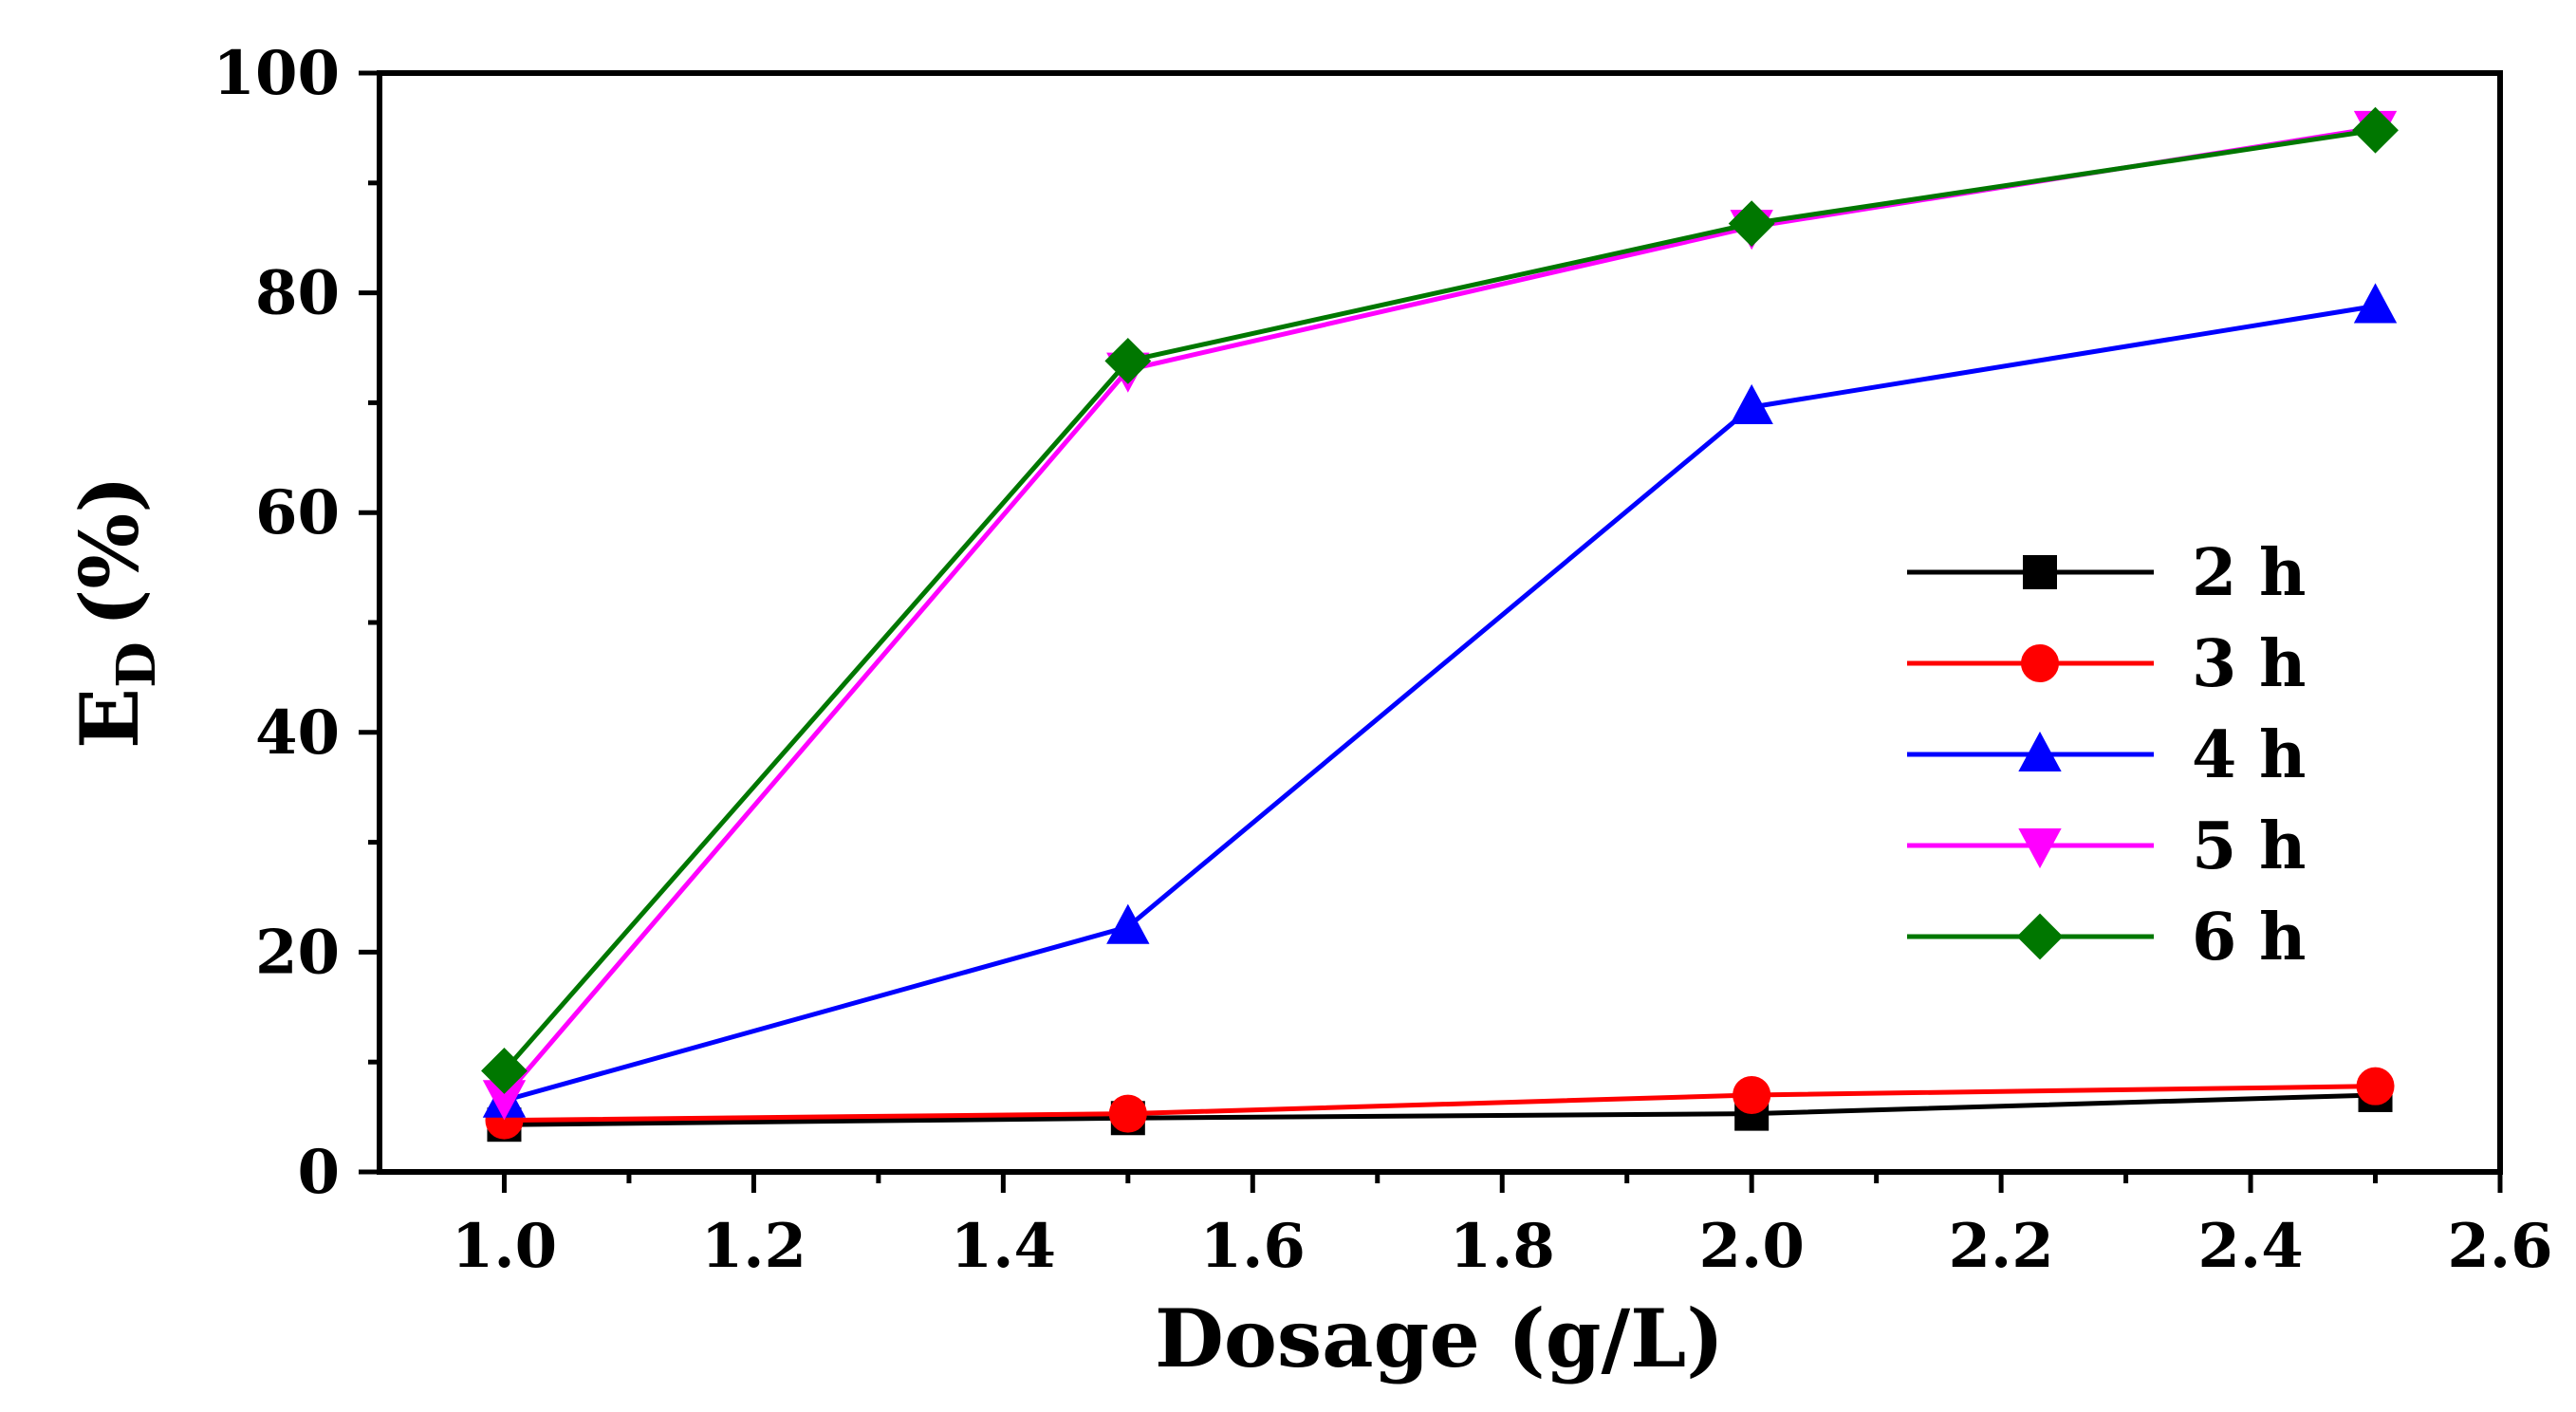 The width and height of the screenshot is (2576, 1412). Describe the element at coordinates (504, 1246) in the screenshot. I see `x-tick-label: 1.0` at that location.